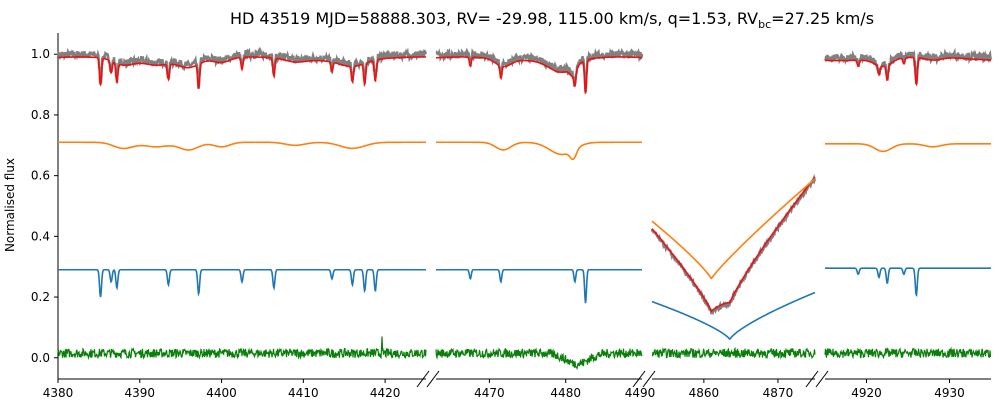 The width and height of the screenshot is (999, 404). What do you see at coordinates (908, 223) in the screenshot?
I see `panel-4: 4920 4930` at bounding box center [908, 223].